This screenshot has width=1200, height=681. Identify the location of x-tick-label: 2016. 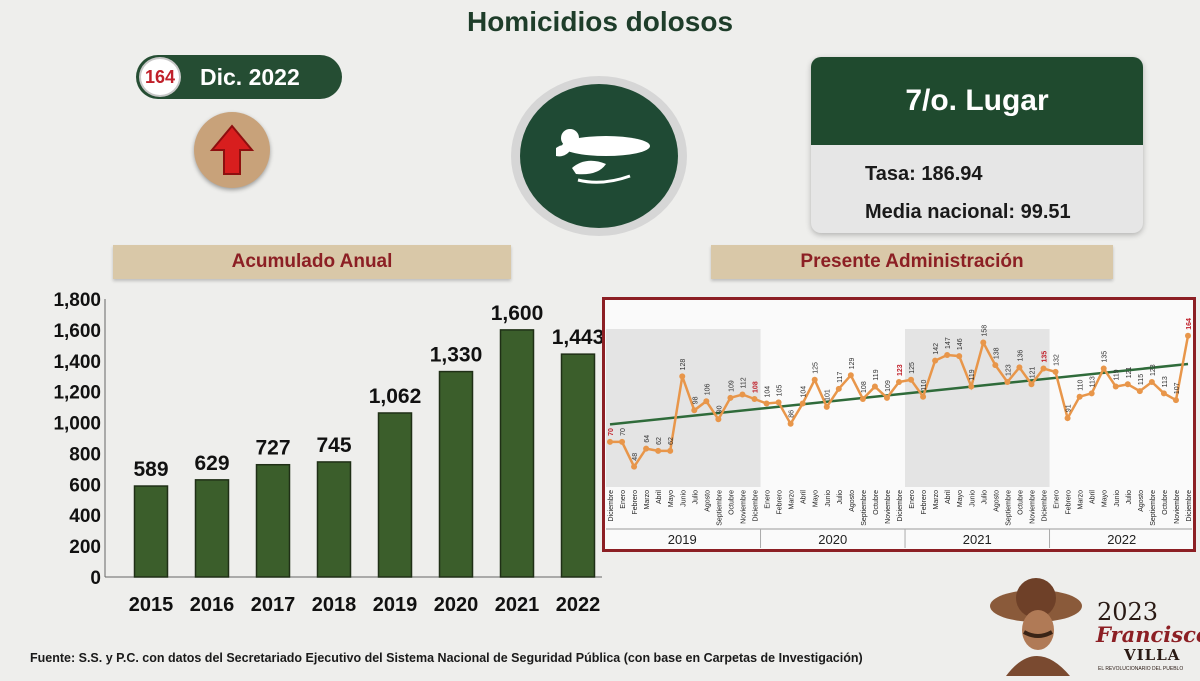
(212, 605).